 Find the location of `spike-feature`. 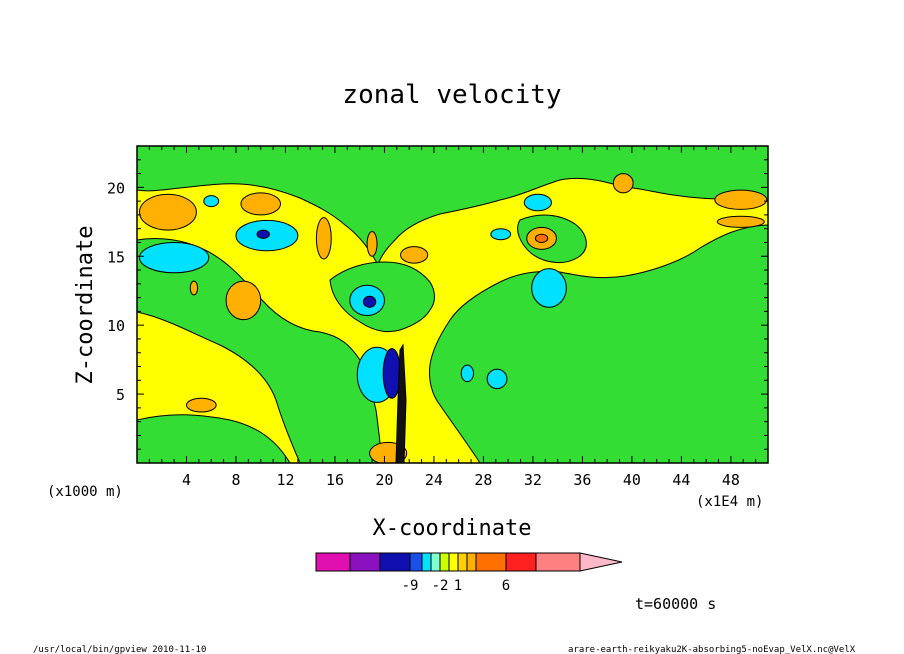

spike-feature is located at coordinates (401, 403).